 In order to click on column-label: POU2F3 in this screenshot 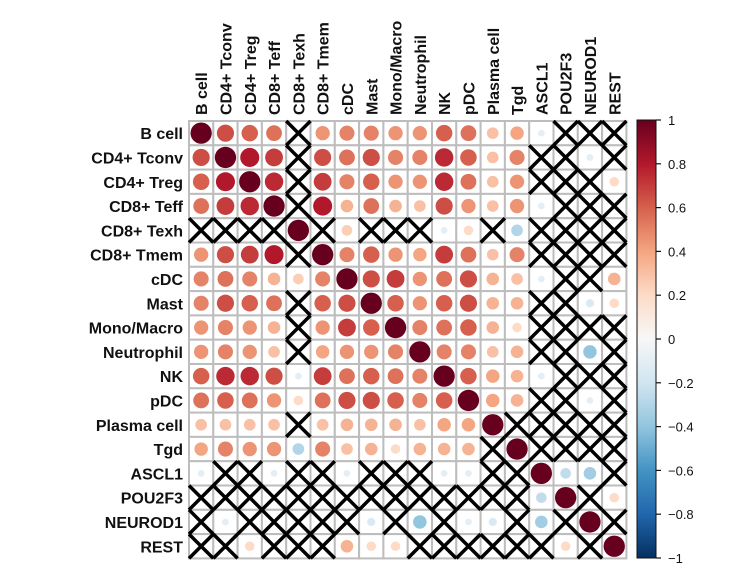, I will do `click(567, 84)`.